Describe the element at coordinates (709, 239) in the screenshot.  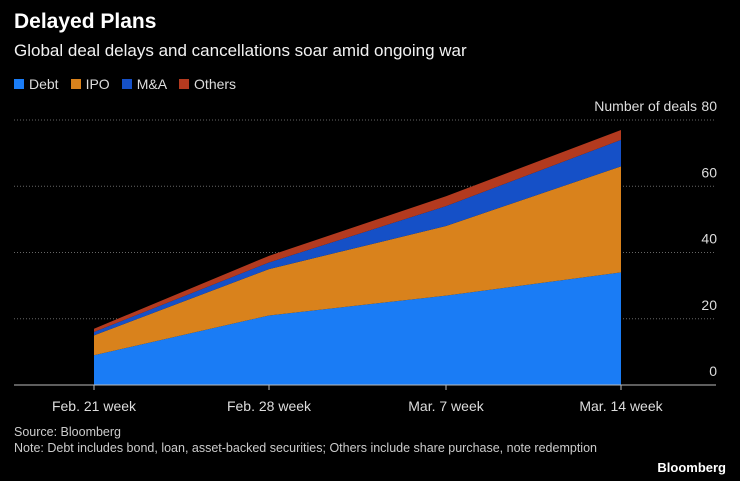
I see `y-tick-label: 40` at that location.